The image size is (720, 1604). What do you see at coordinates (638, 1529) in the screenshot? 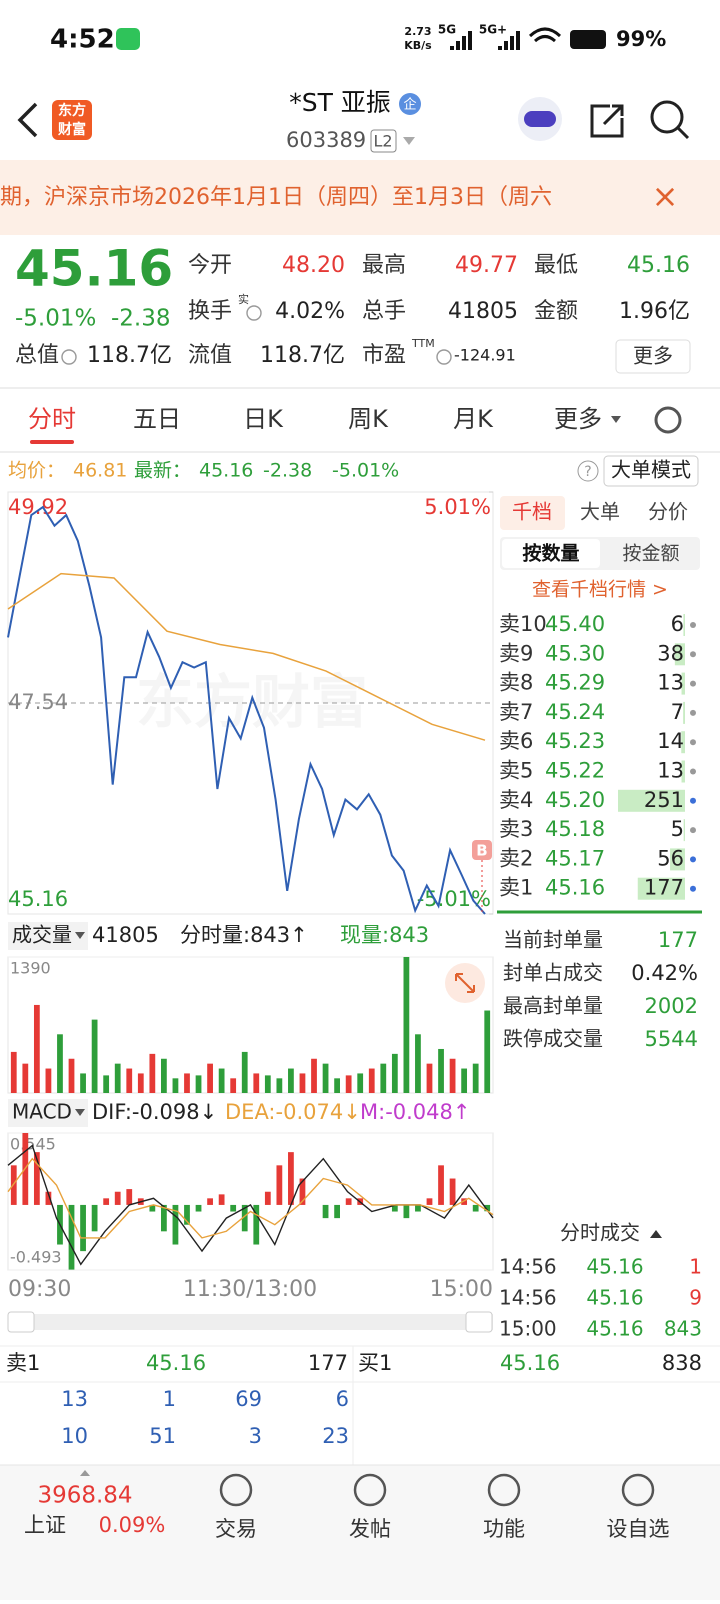
I see `nav-item: 设自选` at bounding box center [638, 1529].